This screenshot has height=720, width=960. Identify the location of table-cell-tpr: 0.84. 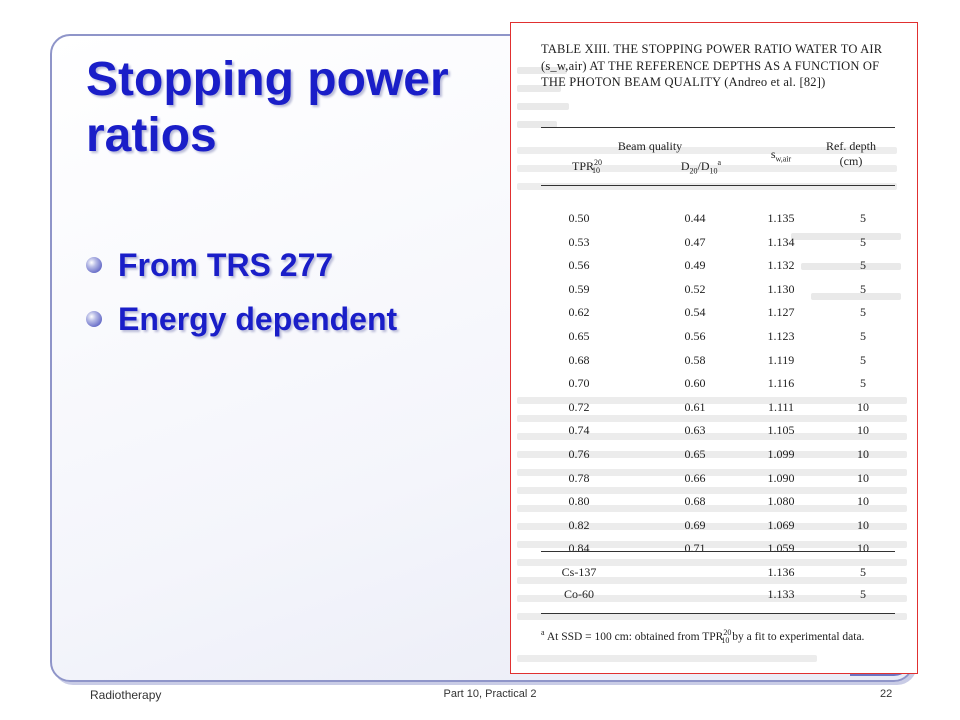
(579, 548).